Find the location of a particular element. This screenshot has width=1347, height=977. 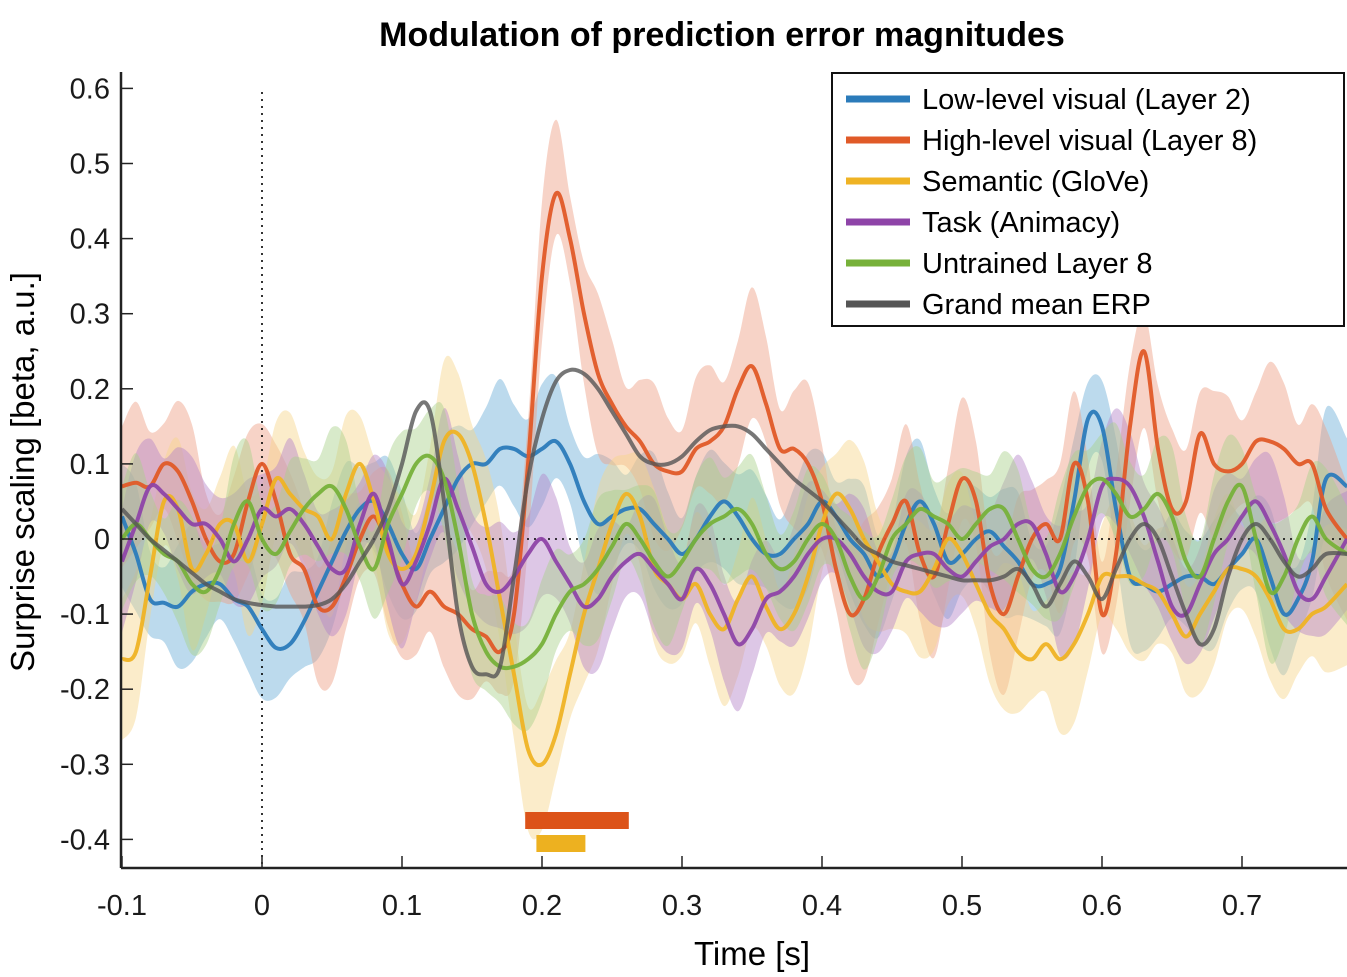

legend-item-semantic-glove: Semantic (GloVe) is located at coordinates (997, 182).